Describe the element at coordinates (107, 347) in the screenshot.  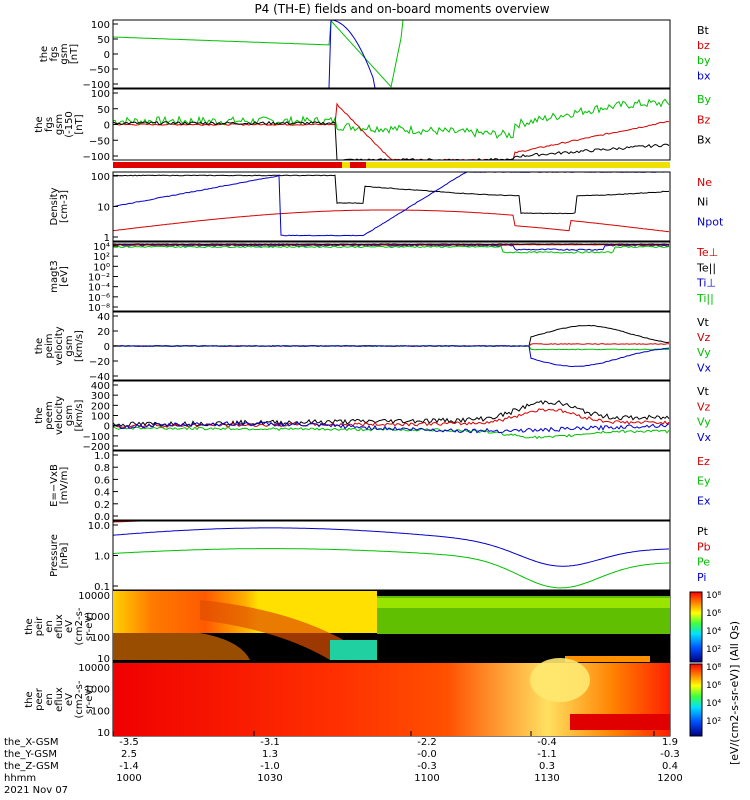
I see `y-tick-label: 0` at that location.